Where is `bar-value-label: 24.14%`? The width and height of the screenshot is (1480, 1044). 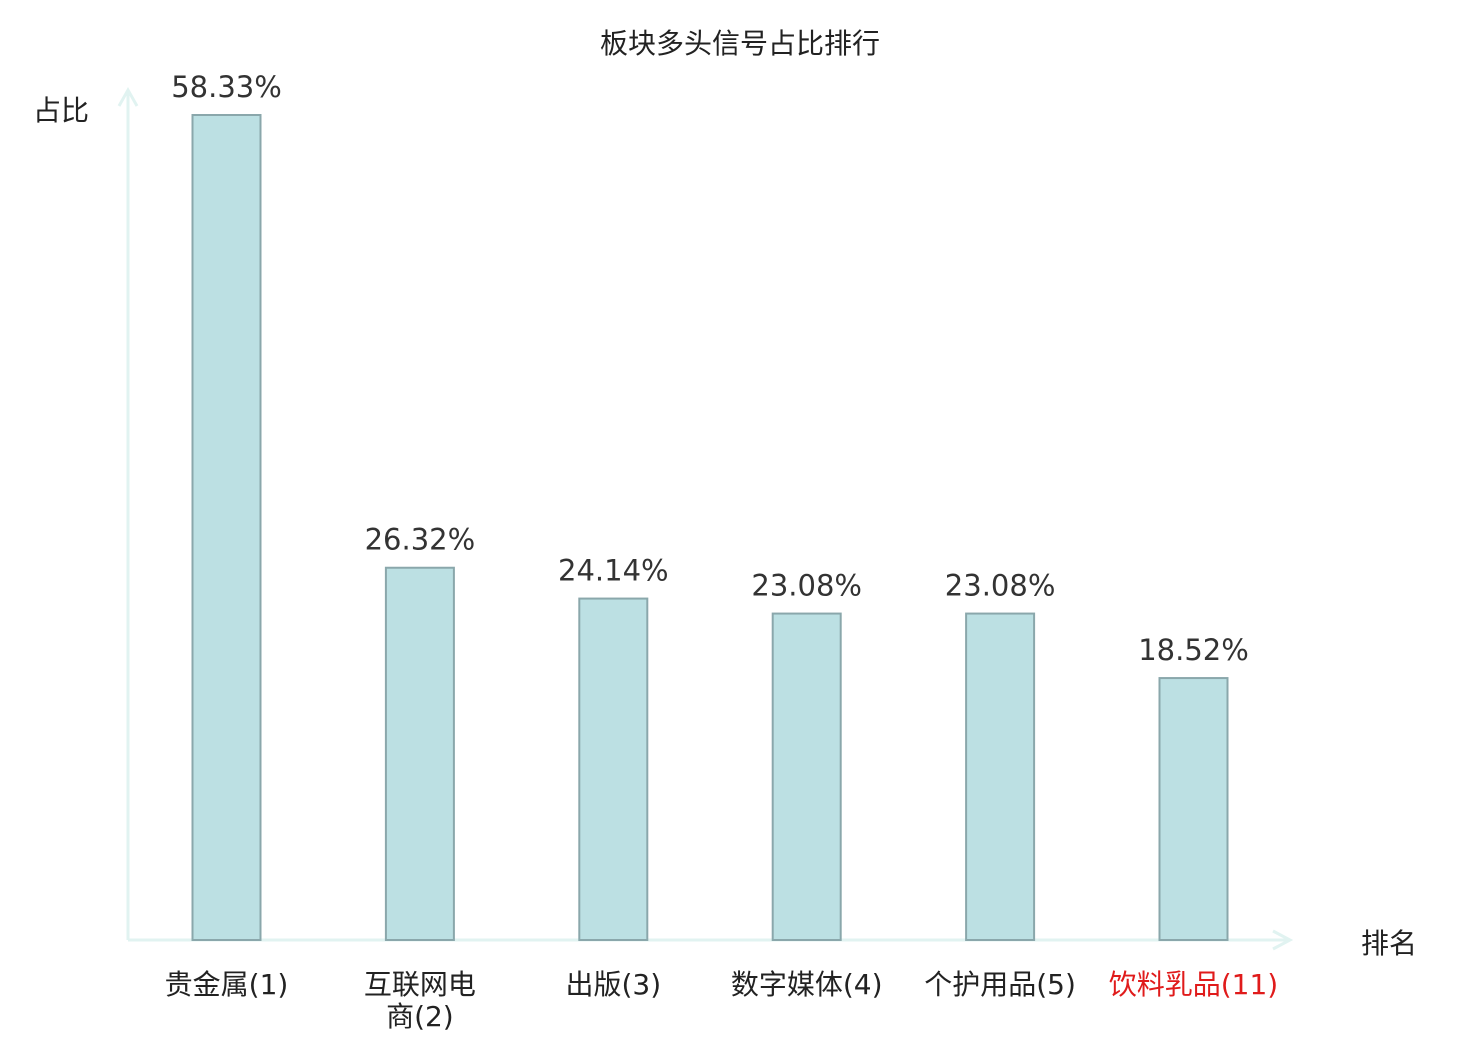
bar-value-label: 24.14% is located at coordinates (613, 571).